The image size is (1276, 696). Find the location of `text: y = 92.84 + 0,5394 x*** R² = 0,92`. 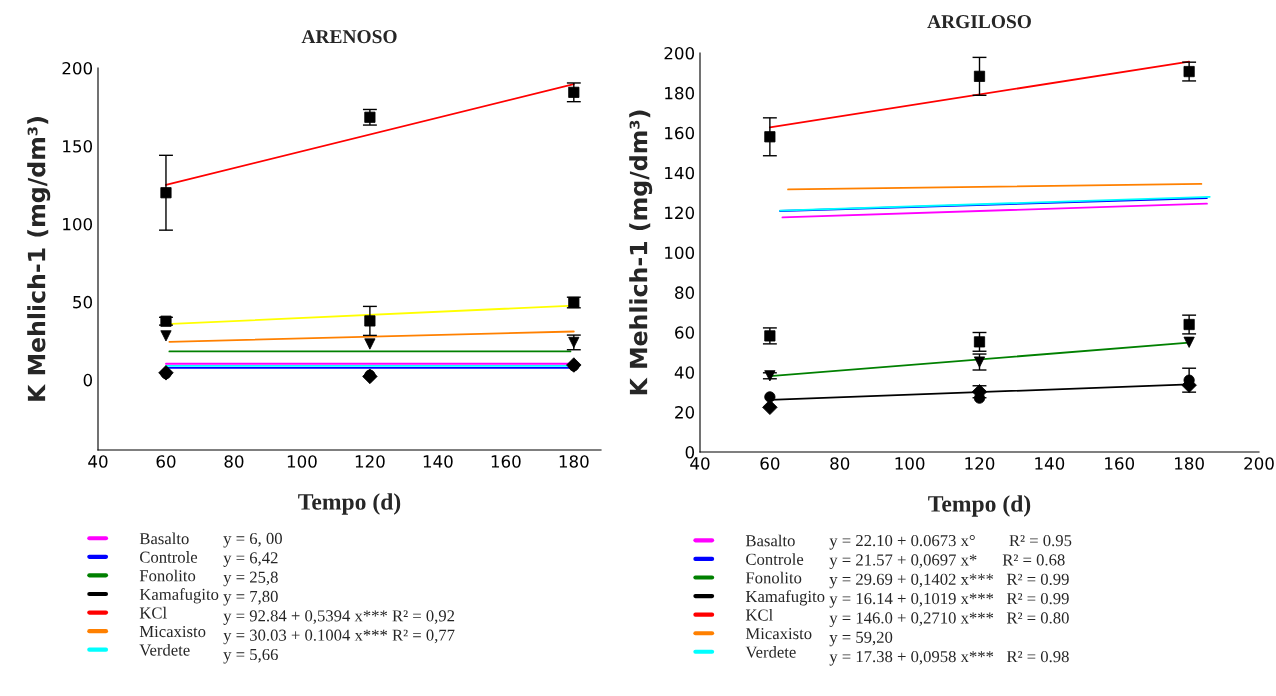

text: y = 92.84 + 0,5394 x*** R² = 0,92 is located at coordinates (339, 617).